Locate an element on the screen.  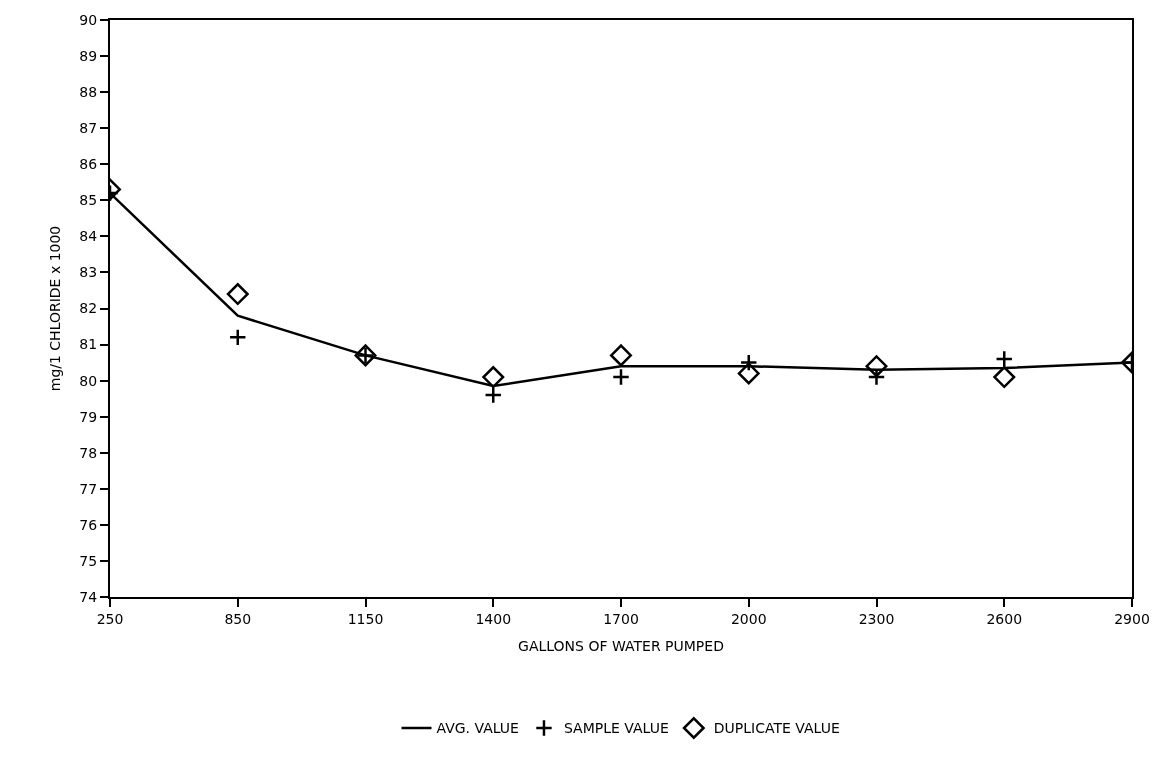
legend-label: SAMPLE VALUE is located at coordinates (616, 728).